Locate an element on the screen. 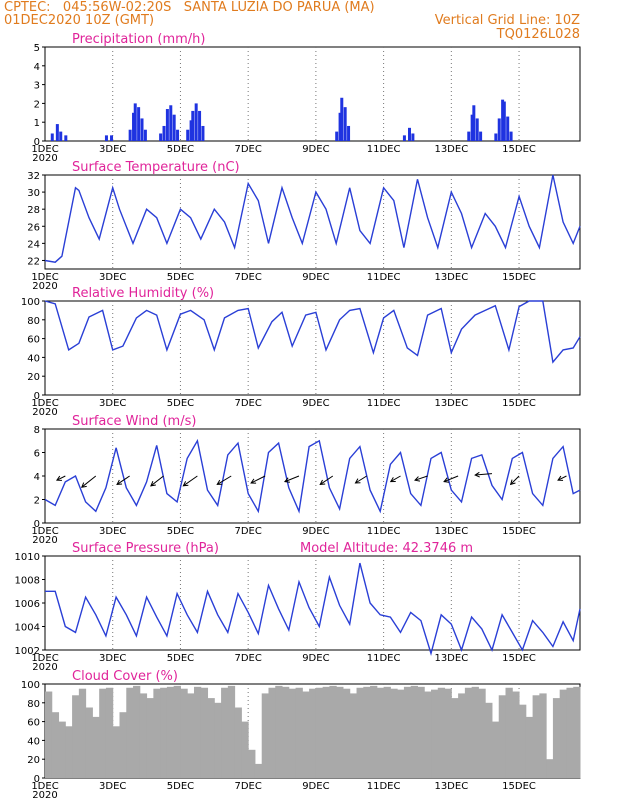  cloud-year-label: 2020 is located at coordinates (44, 795).